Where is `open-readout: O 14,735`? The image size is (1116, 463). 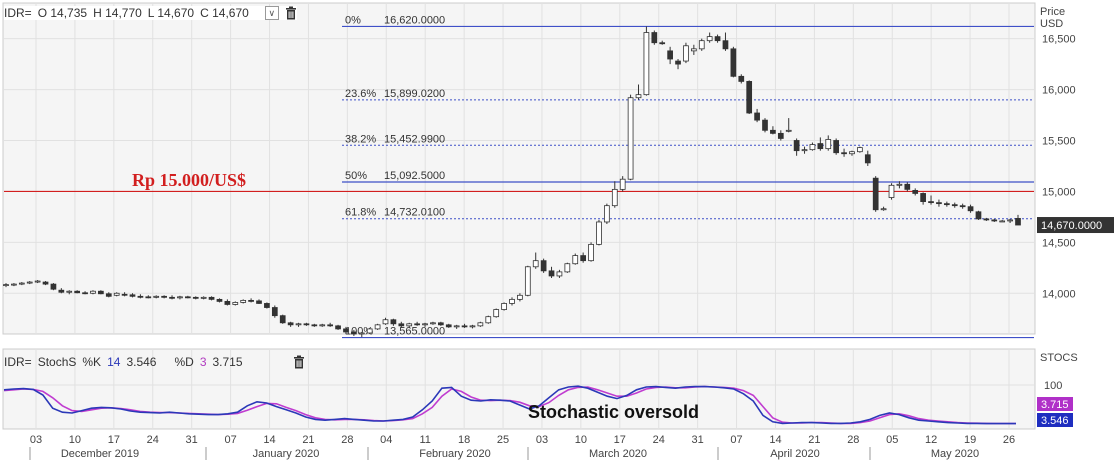
open-readout: O 14,735 is located at coordinates (62, 13).